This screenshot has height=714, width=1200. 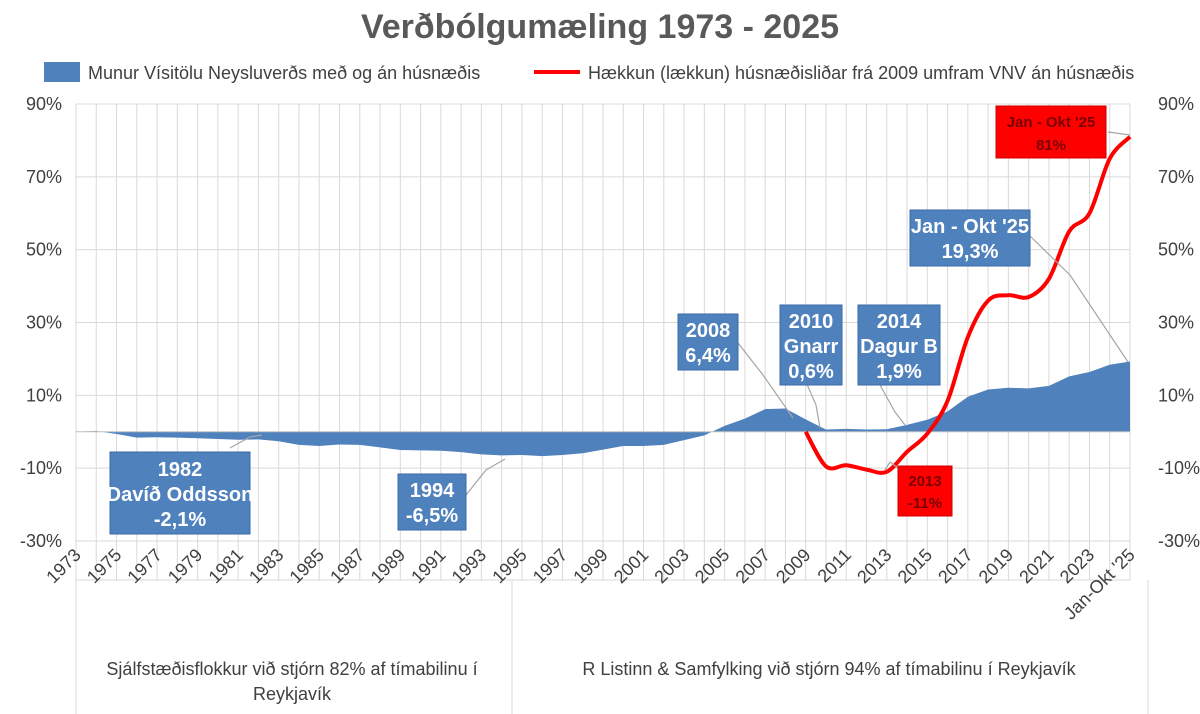 I want to click on x-tick-label: 2005, so click(x=712, y=566).